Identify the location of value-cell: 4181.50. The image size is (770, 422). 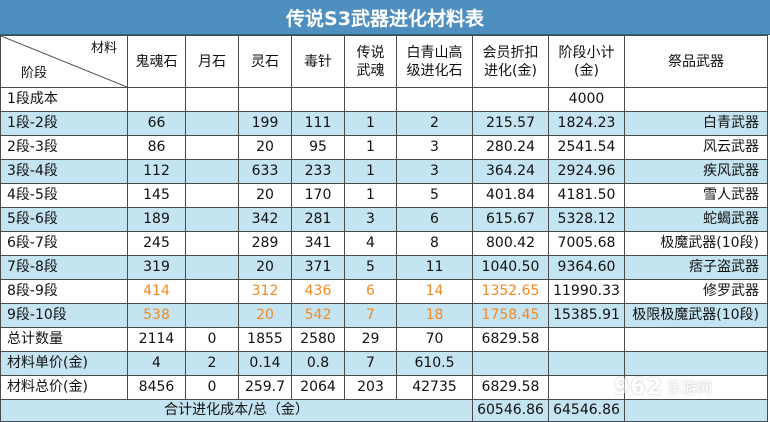
(586, 195).